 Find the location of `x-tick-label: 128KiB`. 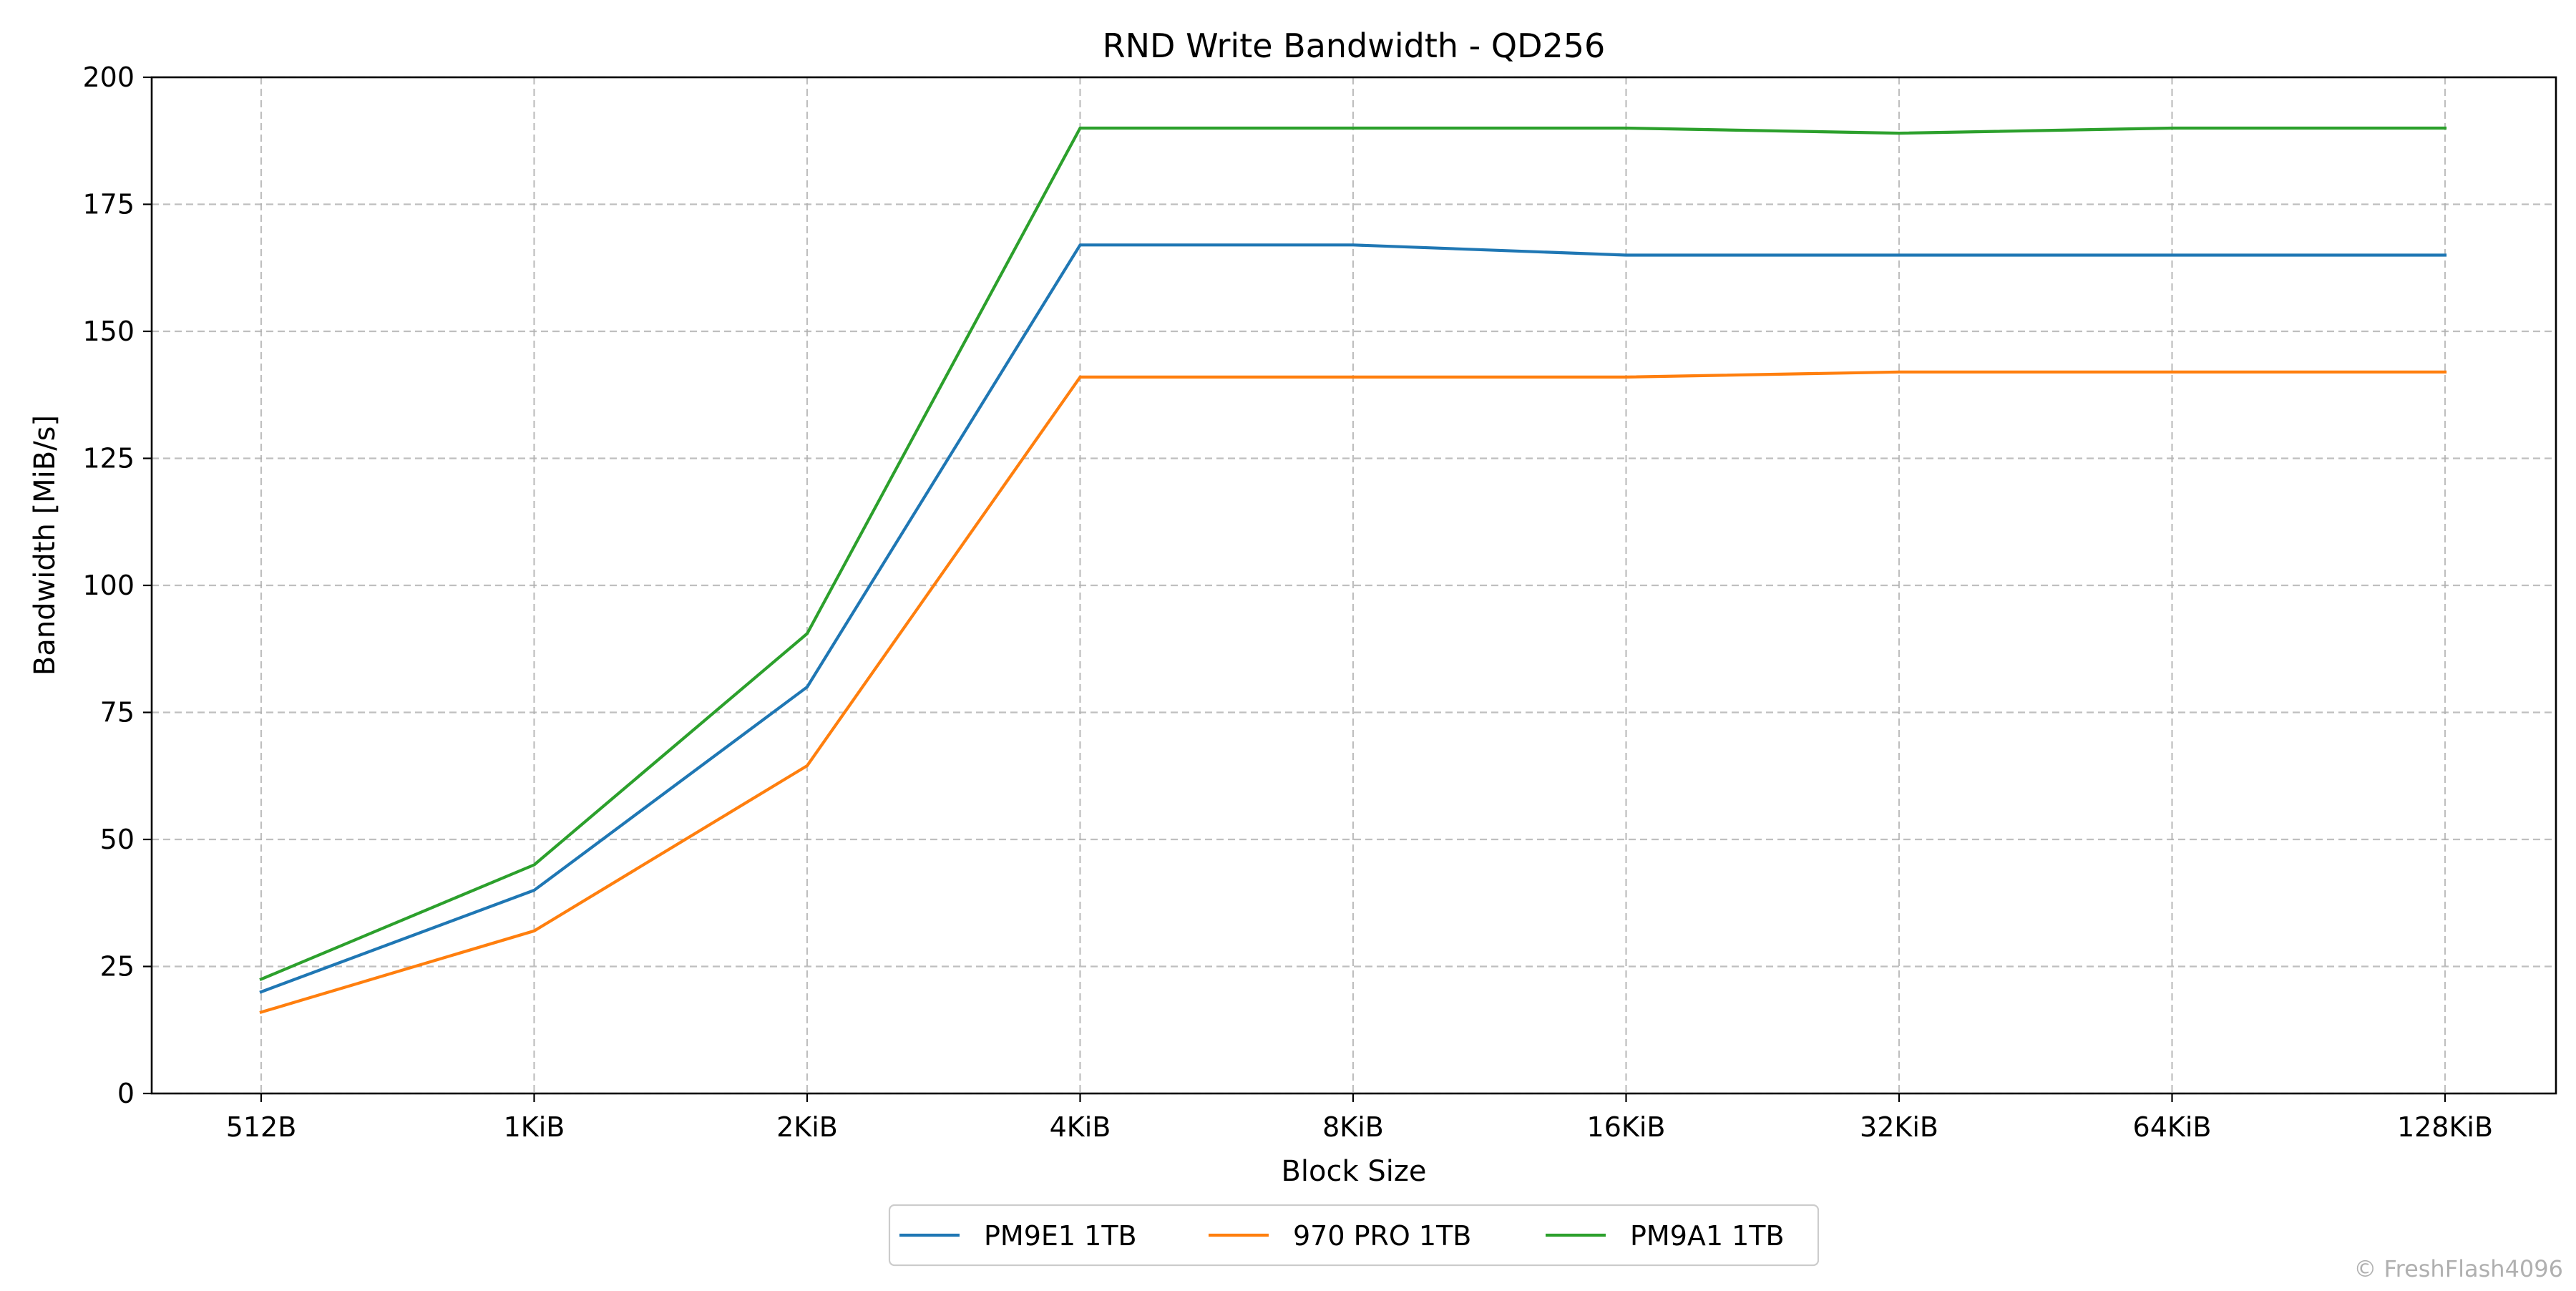

x-tick-label: 128KiB is located at coordinates (2445, 1127).